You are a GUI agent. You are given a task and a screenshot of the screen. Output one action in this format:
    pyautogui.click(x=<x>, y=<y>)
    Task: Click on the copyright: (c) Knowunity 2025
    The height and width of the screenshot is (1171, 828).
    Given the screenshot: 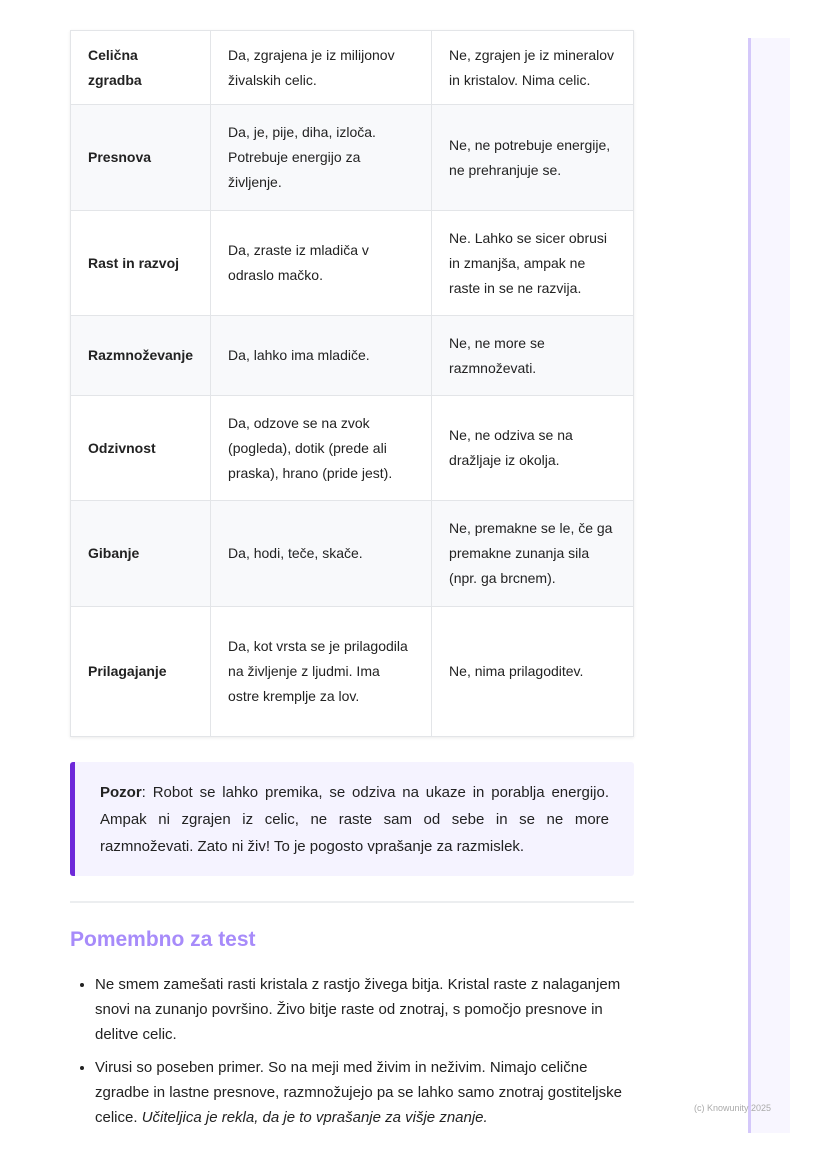 What is the action you would take?
    pyautogui.click(x=733, y=1108)
    